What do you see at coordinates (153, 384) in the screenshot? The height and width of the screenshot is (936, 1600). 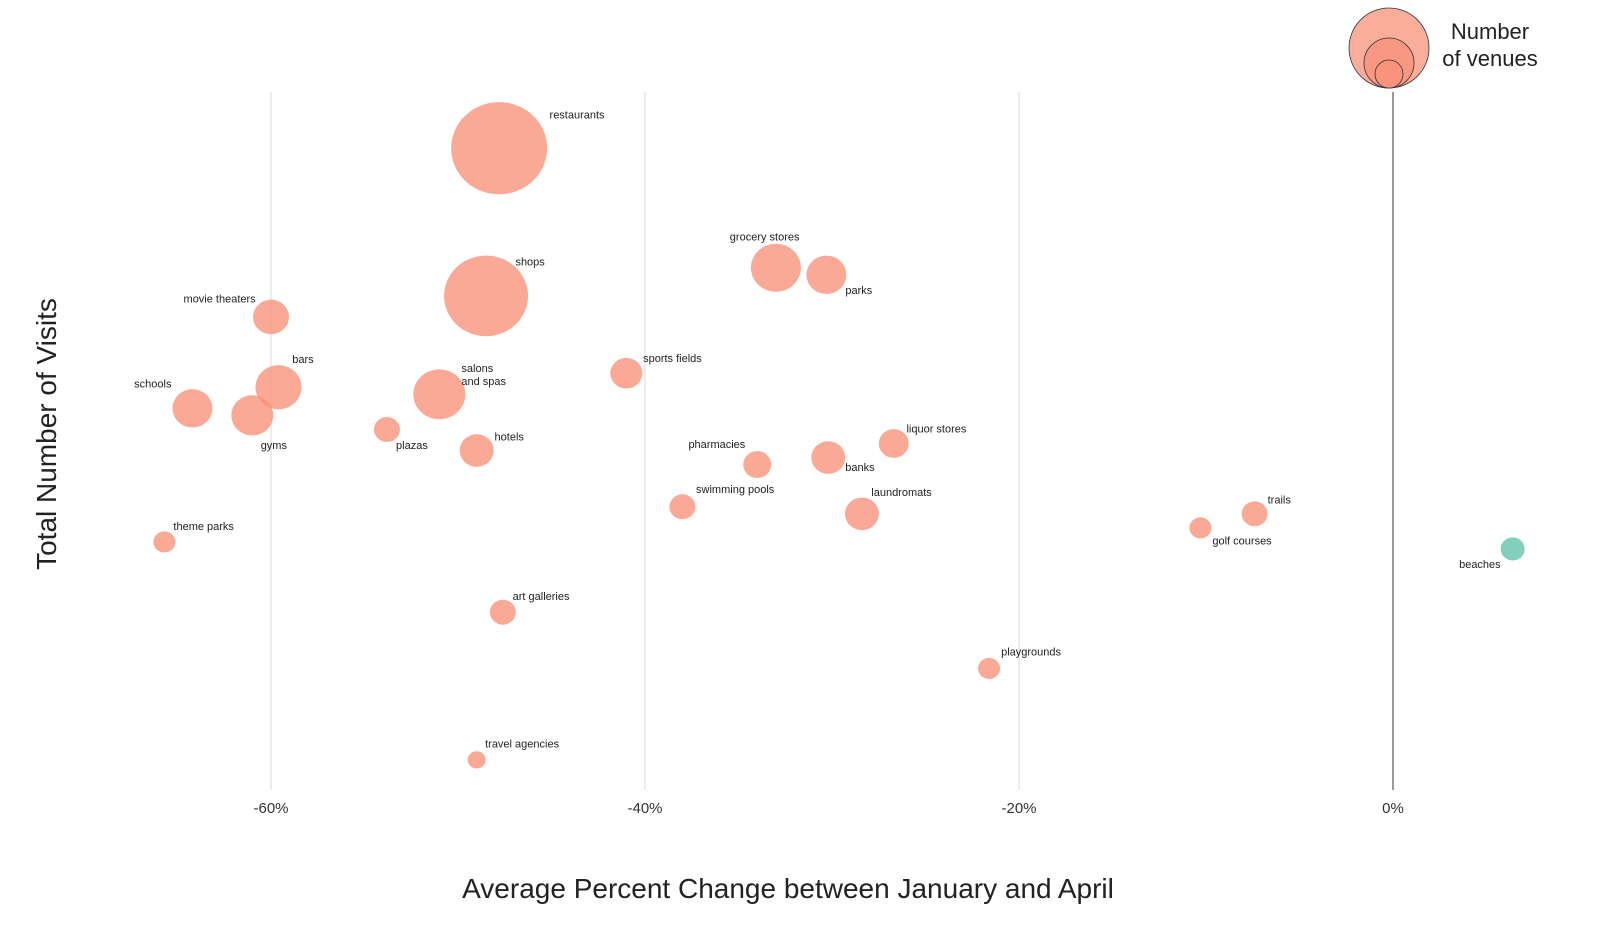 I see `bubble-label: schools` at bounding box center [153, 384].